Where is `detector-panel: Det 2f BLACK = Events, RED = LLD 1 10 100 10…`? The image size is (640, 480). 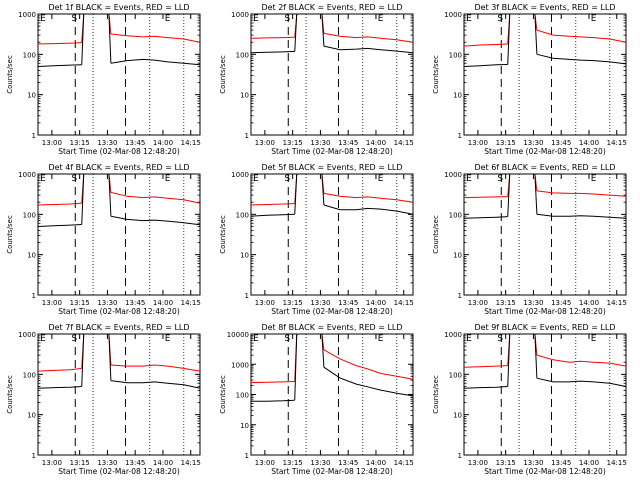 detector-panel: Det 2f BLACK = Events, RED = LLD 1 10 100 10… is located at coordinates (316, 79).